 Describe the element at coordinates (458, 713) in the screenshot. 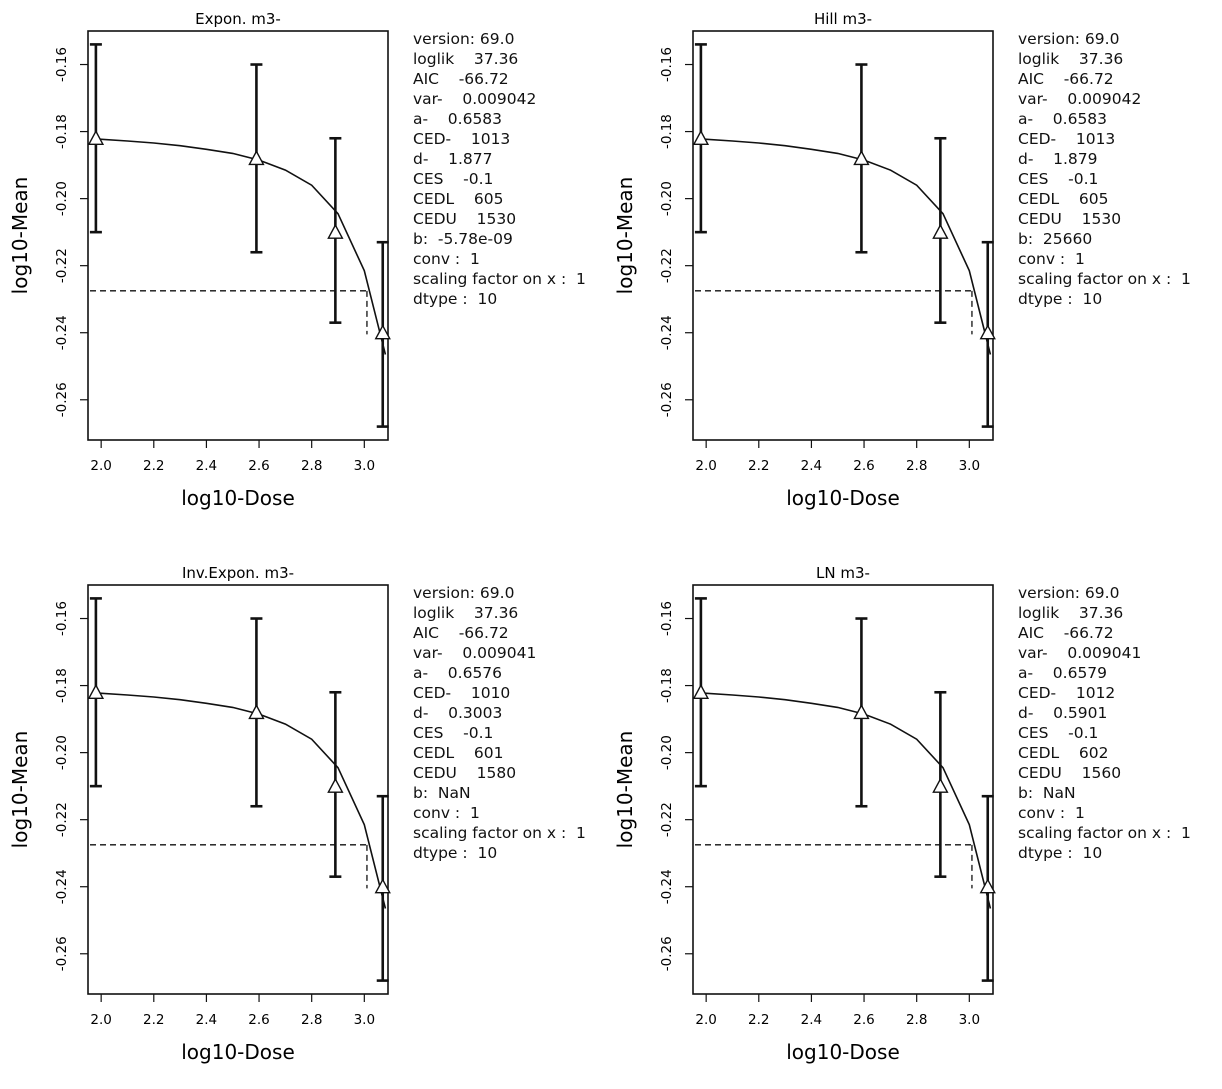

I see `parameter-line: d- 0.3003` at that location.